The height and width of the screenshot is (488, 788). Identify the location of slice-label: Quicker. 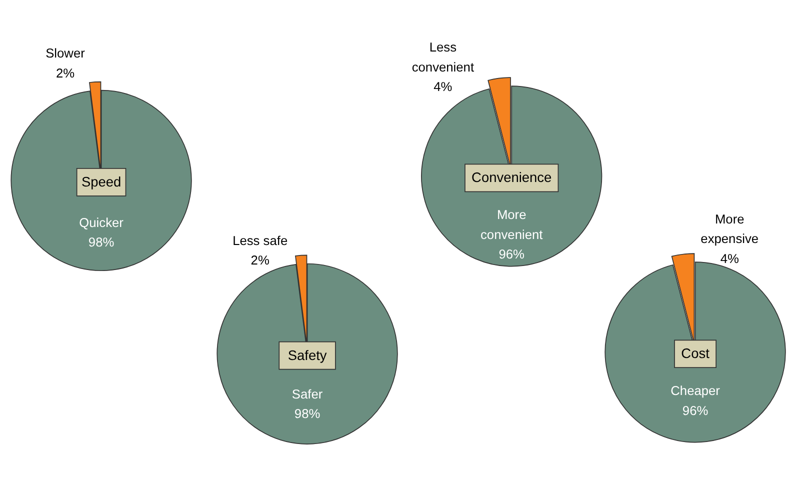
(101, 222).